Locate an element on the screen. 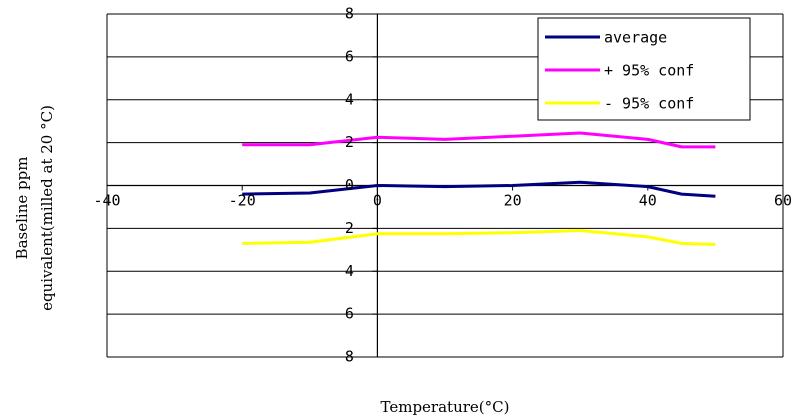  y-tick-label-3: 2 is located at coordinates (349, 228).